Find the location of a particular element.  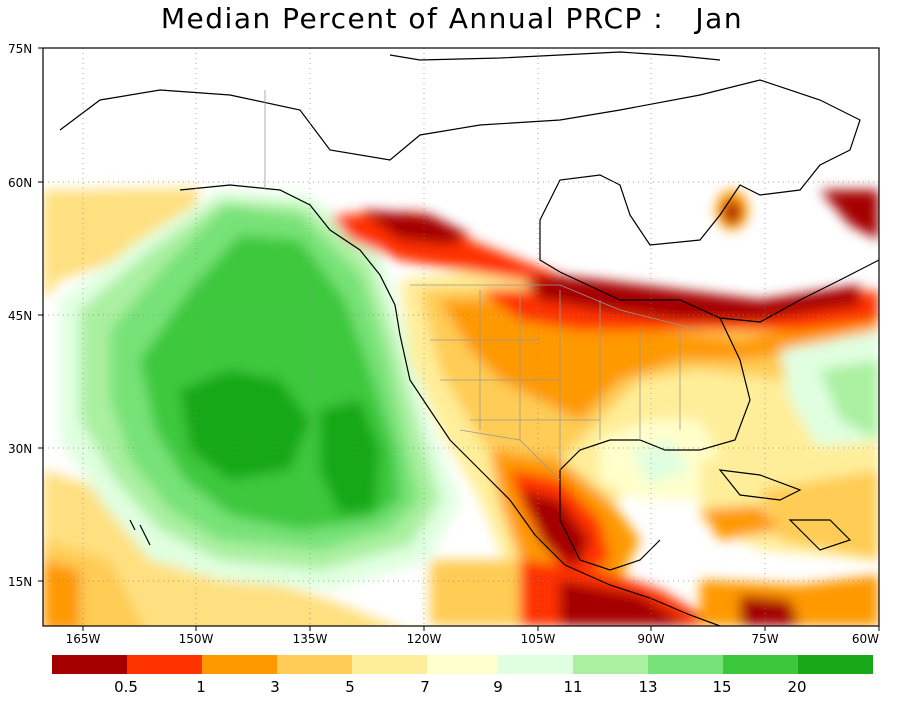

lon-label-165w: 165W is located at coordinates (83, 639).